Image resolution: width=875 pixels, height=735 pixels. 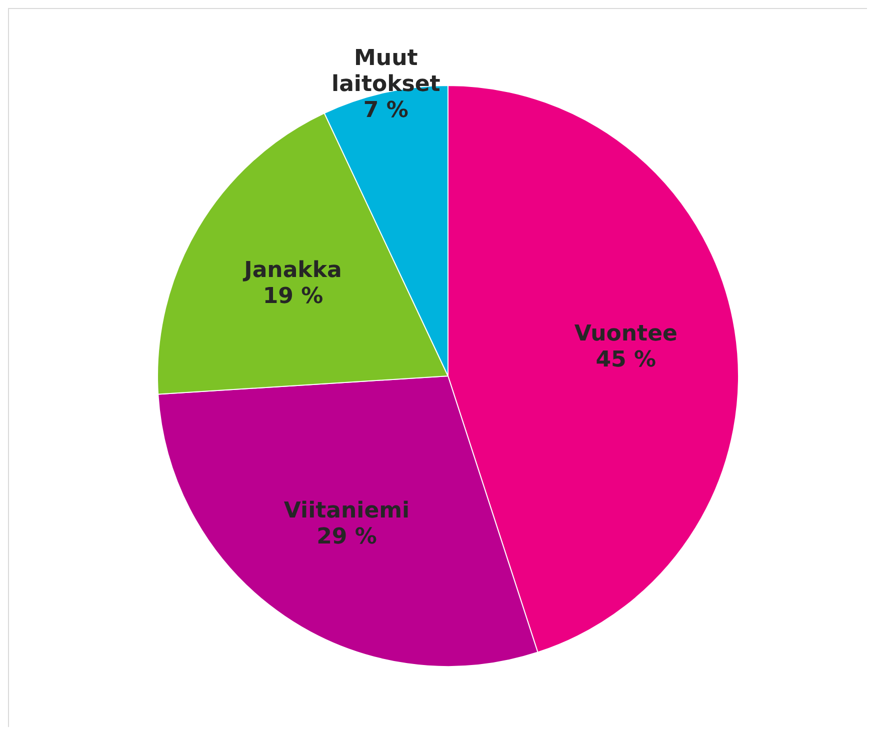 I want to click on slice-label: Vuontee, so click(x=626, y=334).